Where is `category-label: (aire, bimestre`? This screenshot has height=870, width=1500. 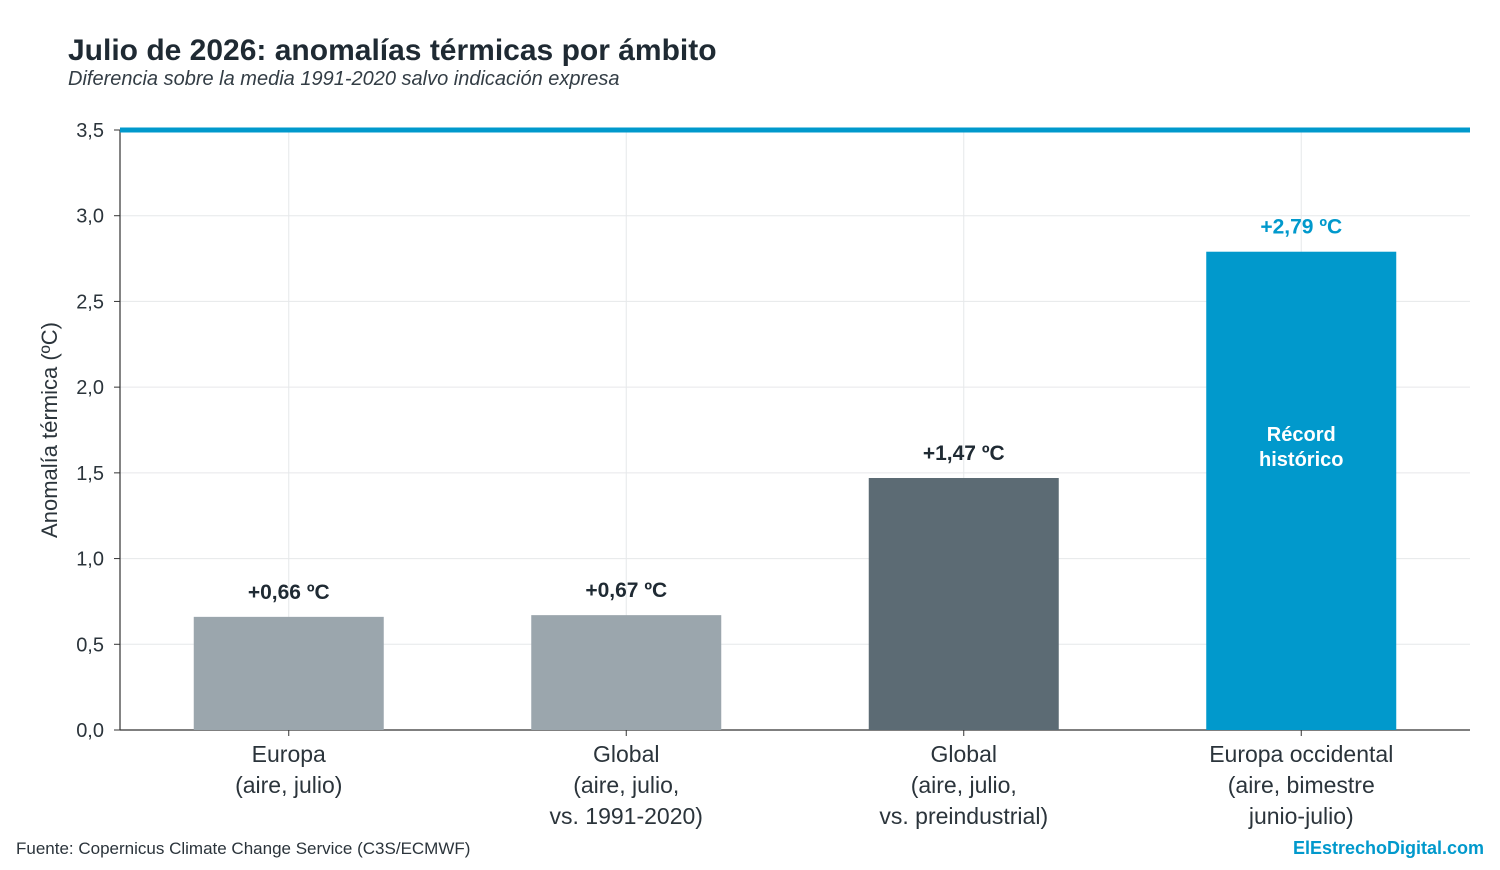
category-label: (aire, bimestre is located at coordinates (1301, 785).